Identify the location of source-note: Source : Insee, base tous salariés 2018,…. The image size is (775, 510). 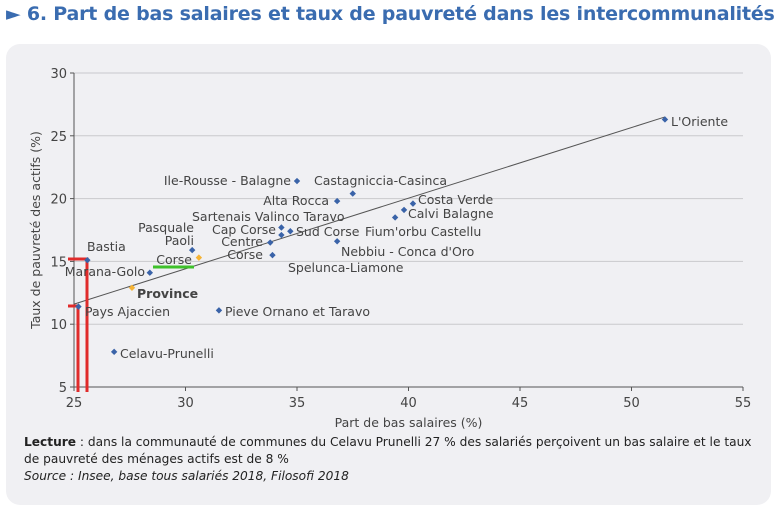
(186, 476).